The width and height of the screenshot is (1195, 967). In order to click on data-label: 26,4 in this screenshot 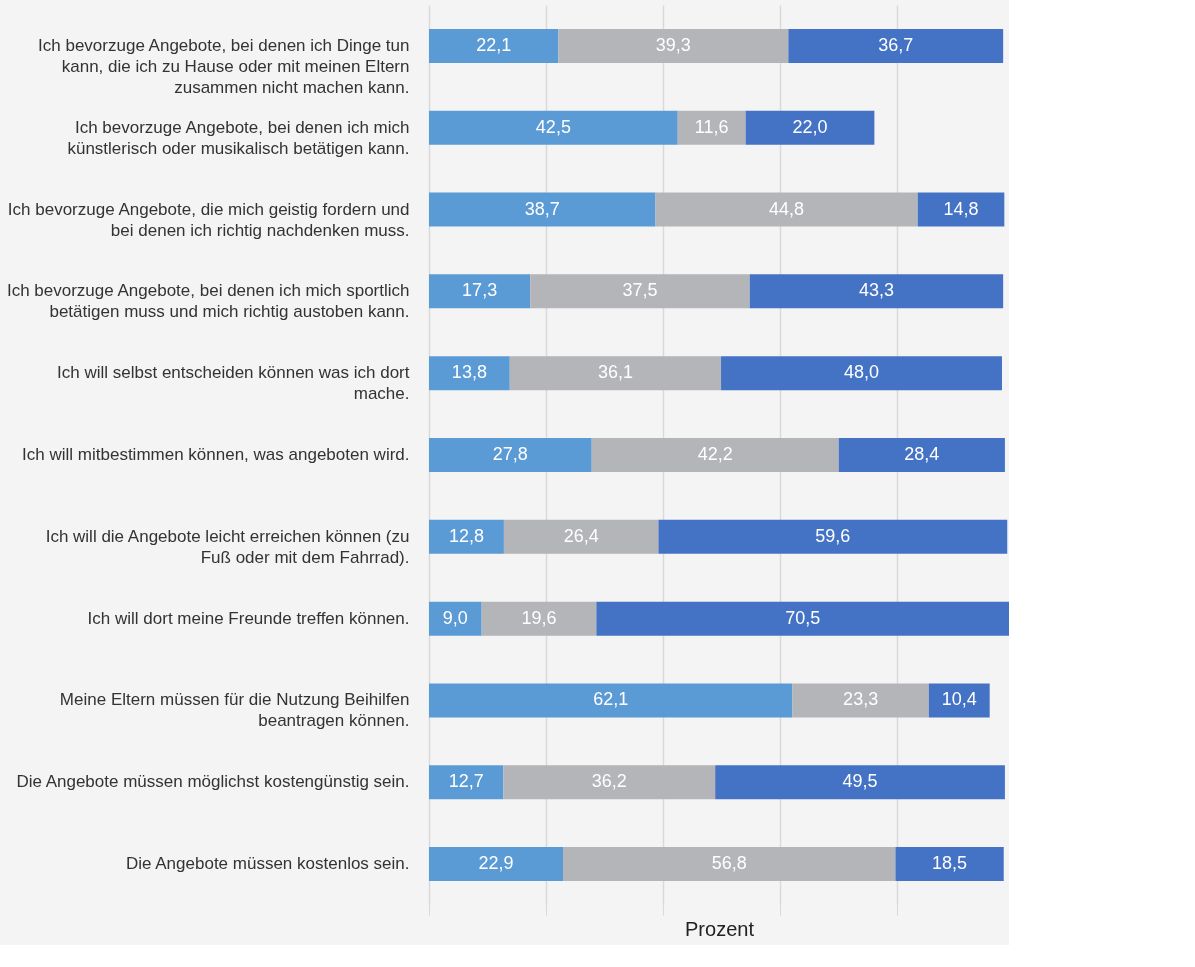, I will do `click(581, 535)`.